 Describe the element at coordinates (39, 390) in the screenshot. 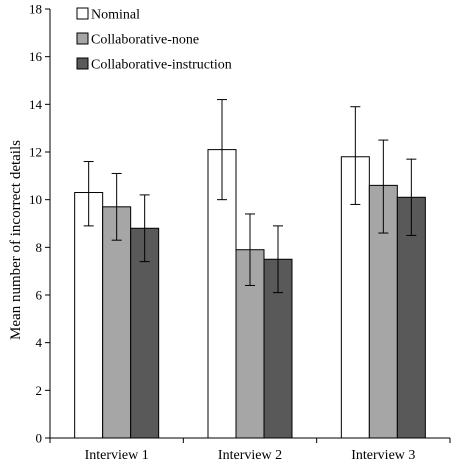

I see `y-tick-label: 2` at that location.